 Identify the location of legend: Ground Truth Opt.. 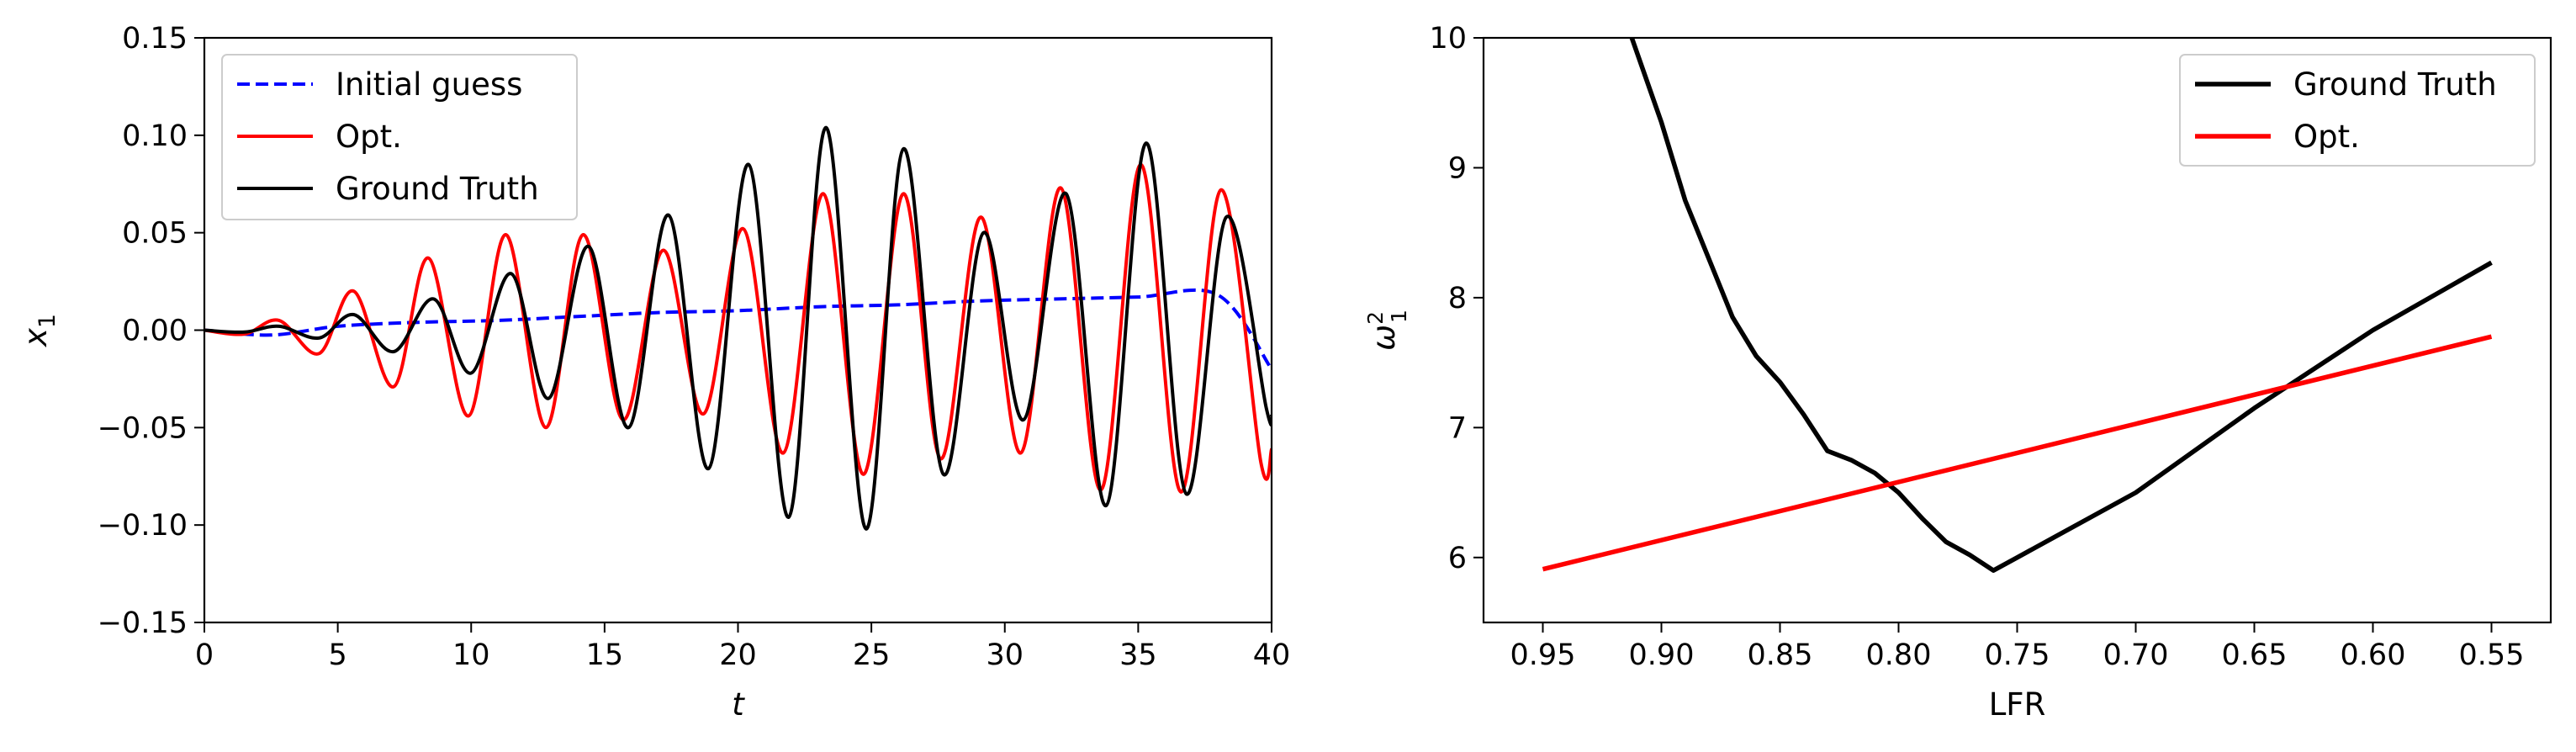
(2357, 110).